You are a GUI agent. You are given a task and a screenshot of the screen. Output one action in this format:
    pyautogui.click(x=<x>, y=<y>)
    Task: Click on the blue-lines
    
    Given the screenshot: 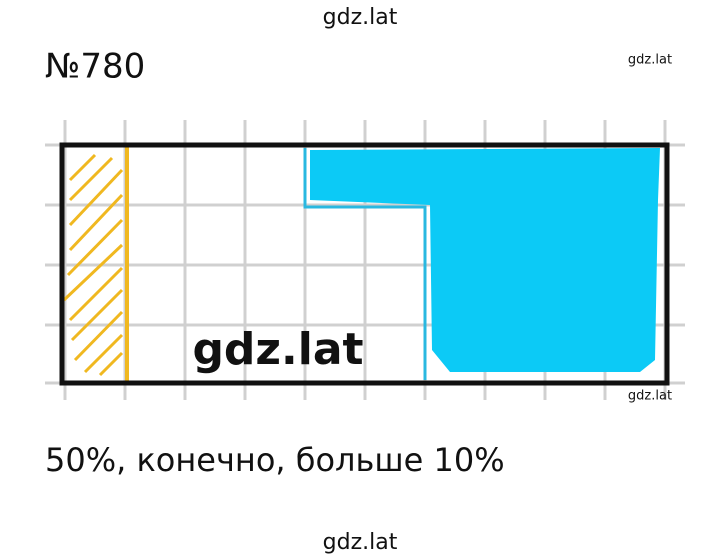 What is the action you would take?
    pyautogui.click(x=365, y=264)
    